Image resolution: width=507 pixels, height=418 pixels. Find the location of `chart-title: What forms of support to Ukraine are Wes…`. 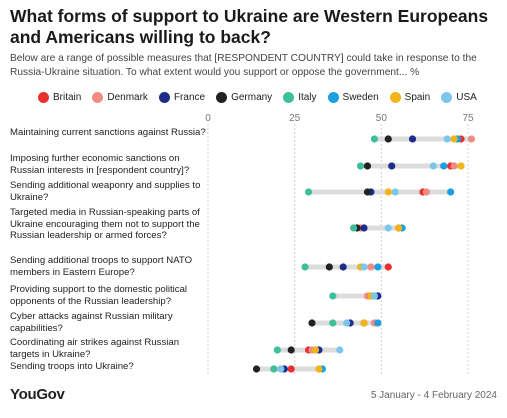

chart-title: What forms of support to Ukraine are Wes… is located at coordinates (249, 26).